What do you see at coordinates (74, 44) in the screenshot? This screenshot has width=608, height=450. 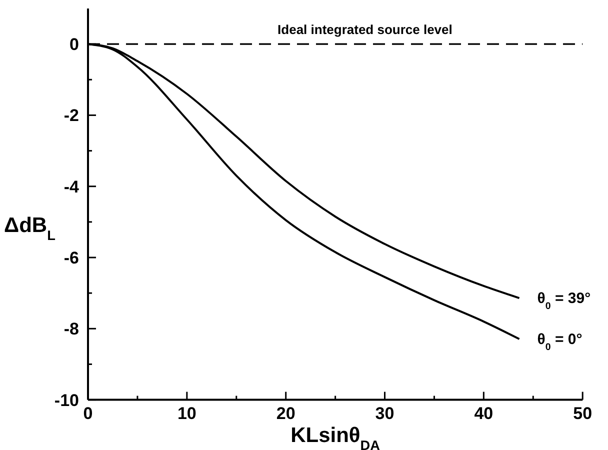 I see `y-tick-label: 0` at bounding box center [74, 44].